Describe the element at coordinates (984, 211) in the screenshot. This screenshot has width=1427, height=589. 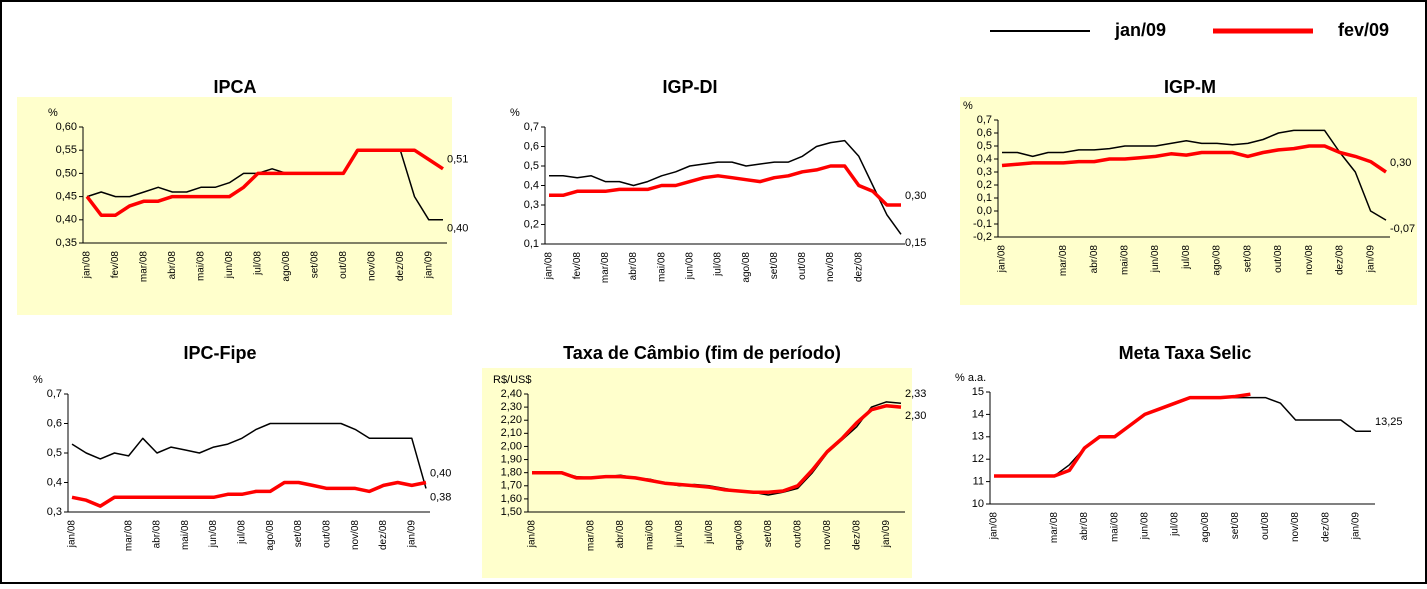
I see `y-tick-label: 0,0` at that location.